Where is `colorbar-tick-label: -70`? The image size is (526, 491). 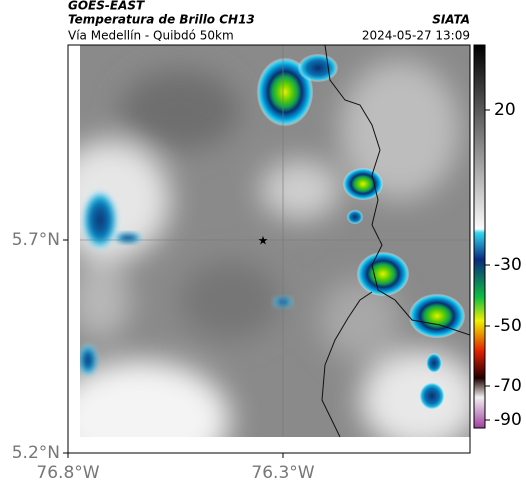
colorbar-tick-label: -70 is located at coordinates (508, 386).